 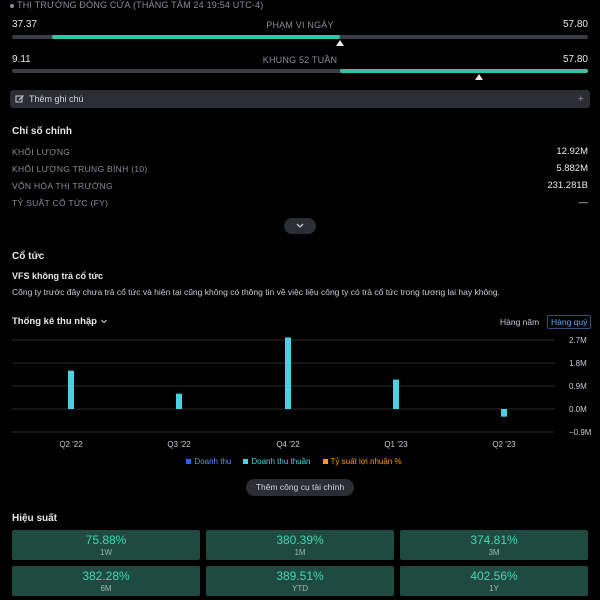 I want to click on performance-card: 380.39% 1M, so click(x=300, y=545).